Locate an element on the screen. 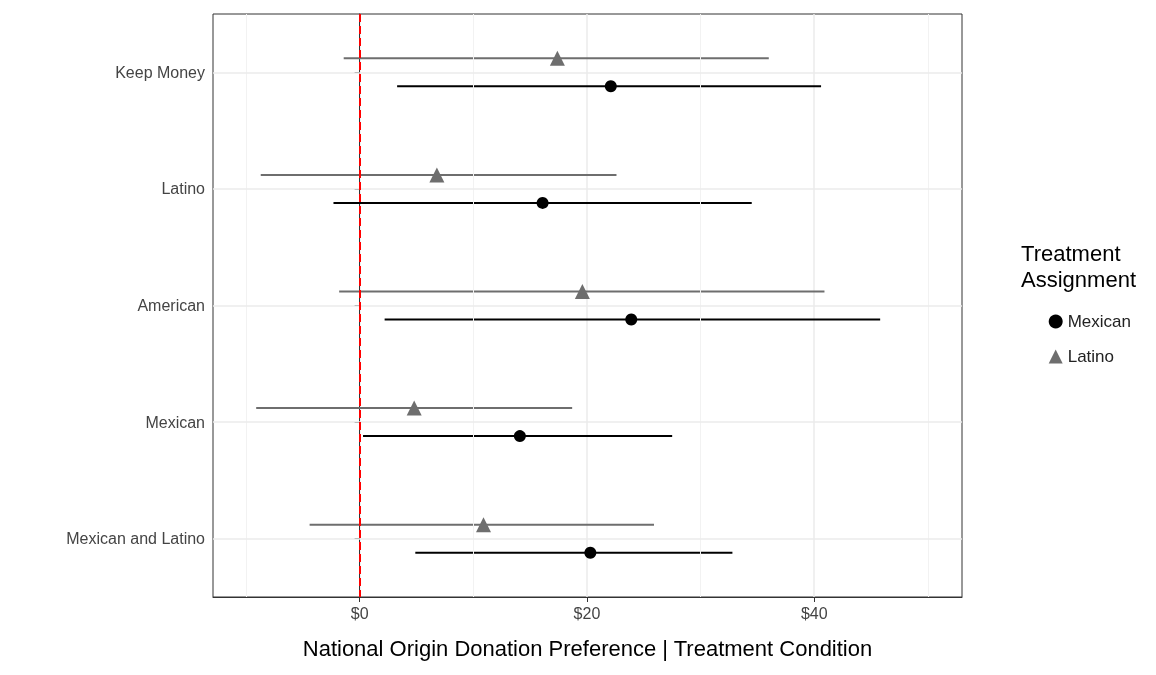 This screenshot has width=1156, height=675. y-tick-label: Keep Money is located at coordinates (160, 72).